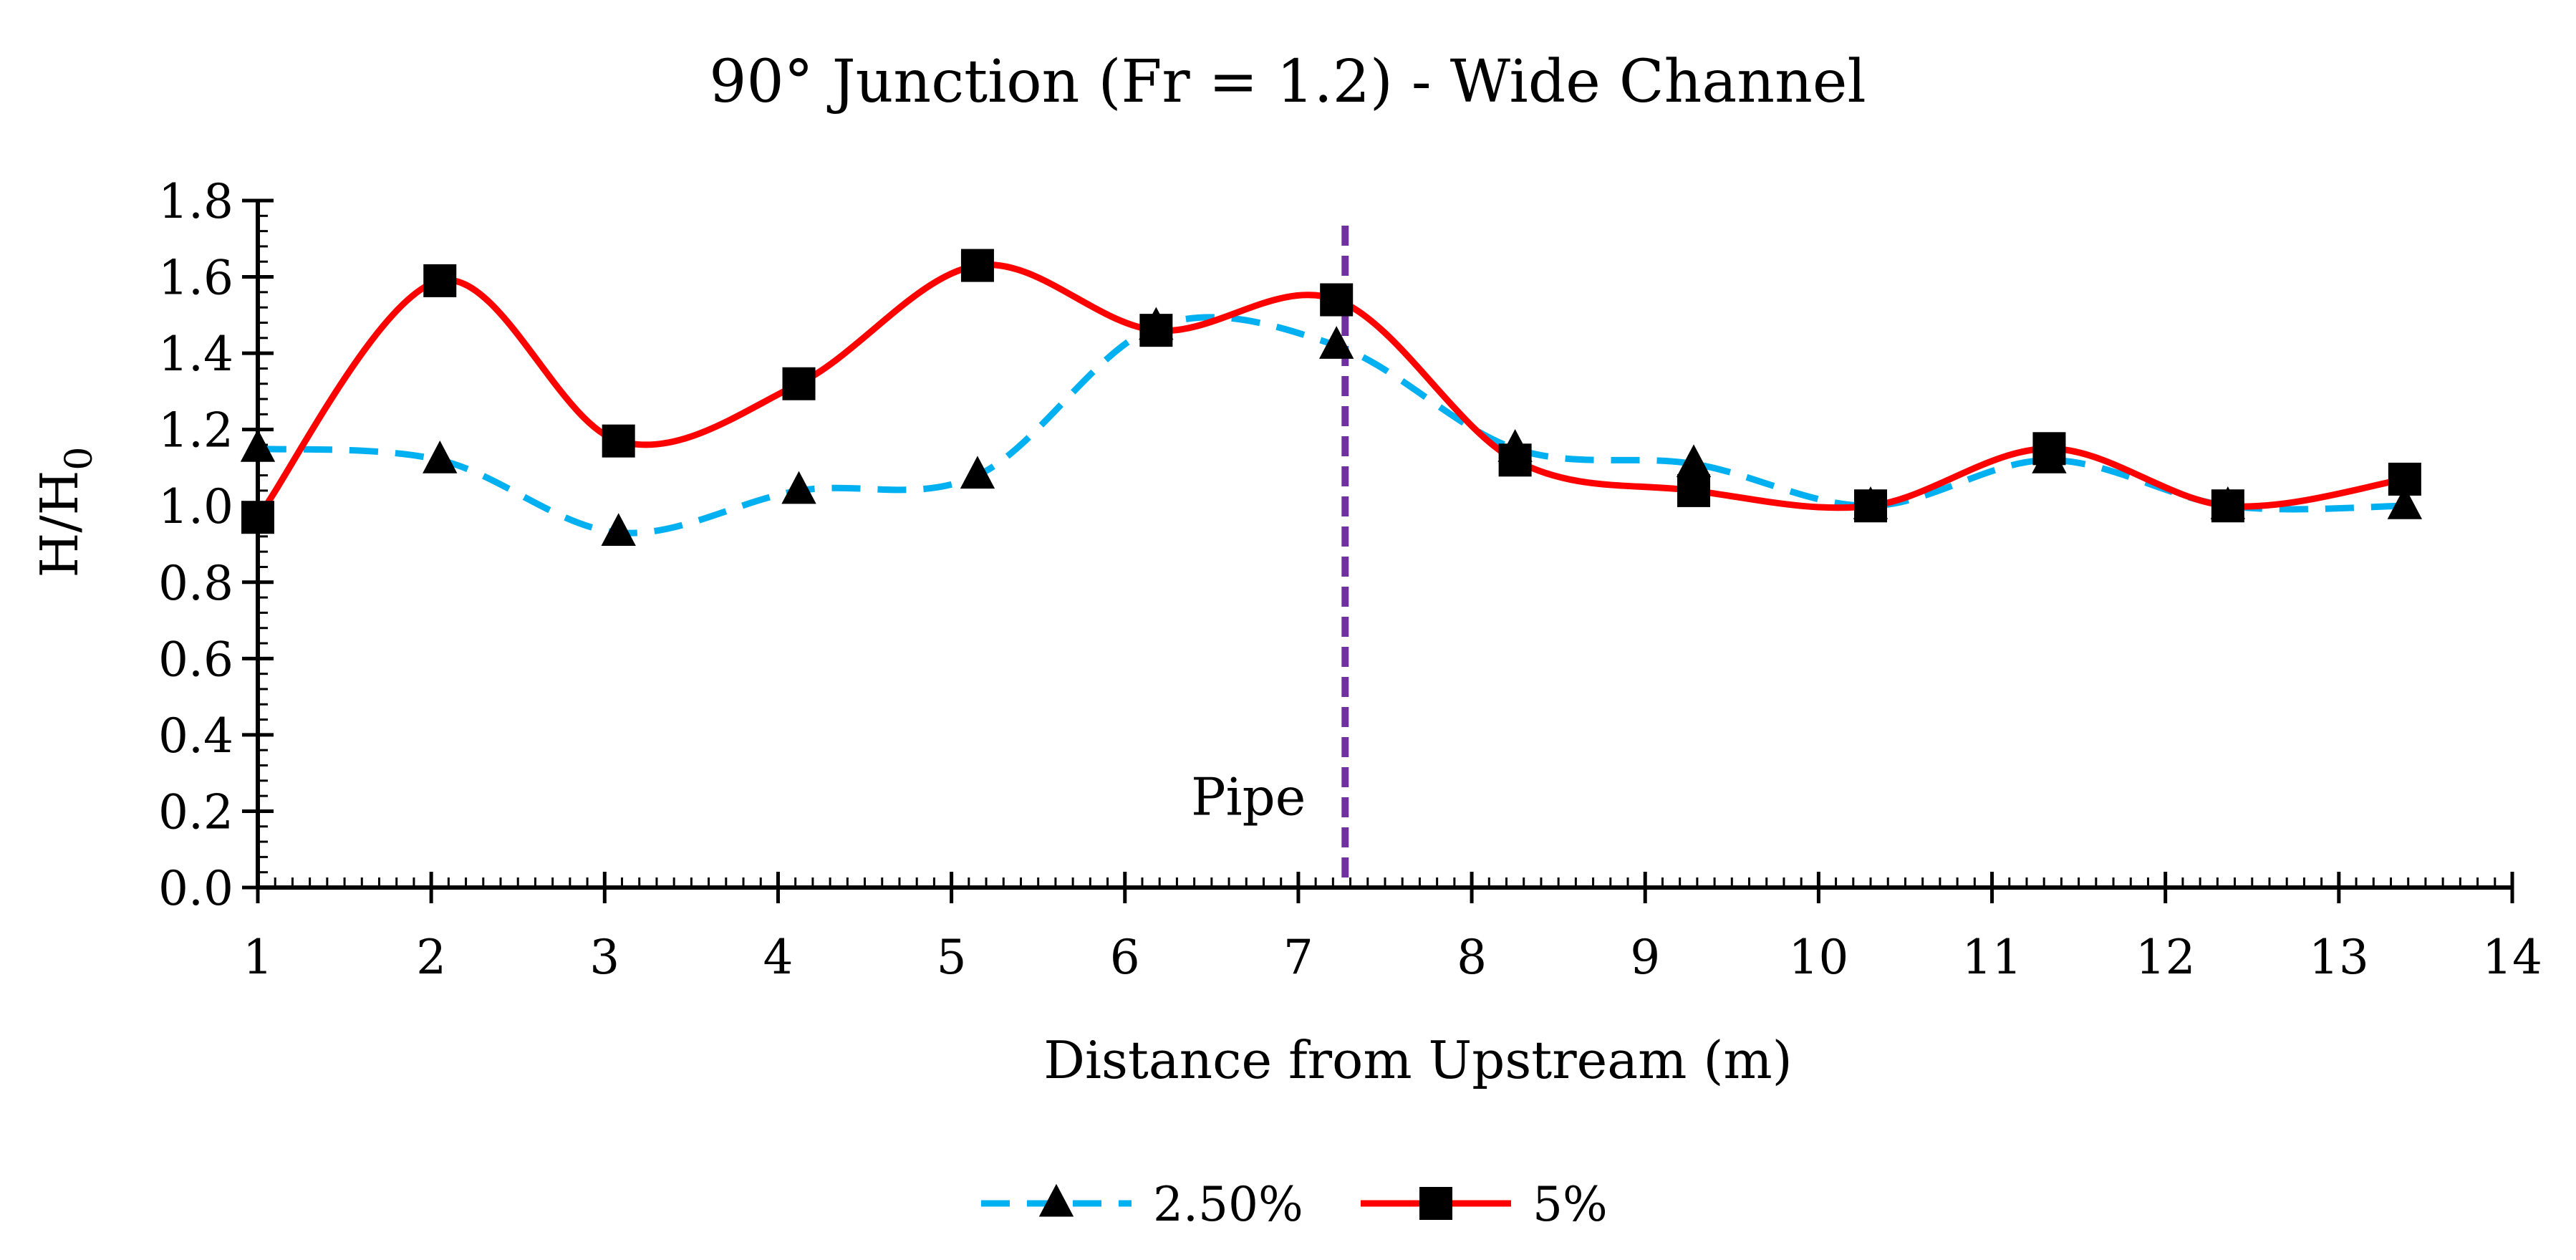 Image resolution: width=2576 pixels, height=1260 pixels. What do you see at coordinates (1125, 957) in the screenshot?
I see `x-tick-label: 6` at bounding box center [1125, 957].